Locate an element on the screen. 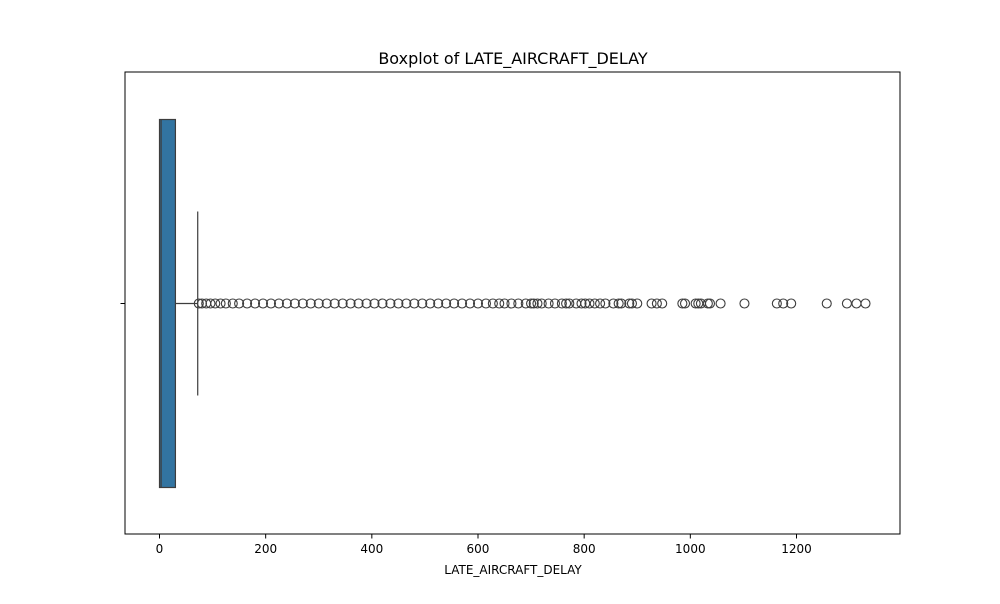  x-tick-label: 800 is located at coordinates (584, 549).